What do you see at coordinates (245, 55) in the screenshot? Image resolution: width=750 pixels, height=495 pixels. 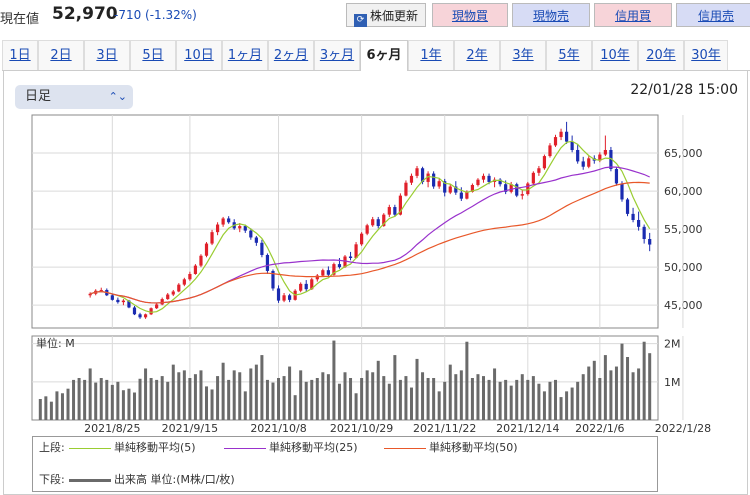 I see `tab-5: 1ヶ月` at bounding box center [245, 55].